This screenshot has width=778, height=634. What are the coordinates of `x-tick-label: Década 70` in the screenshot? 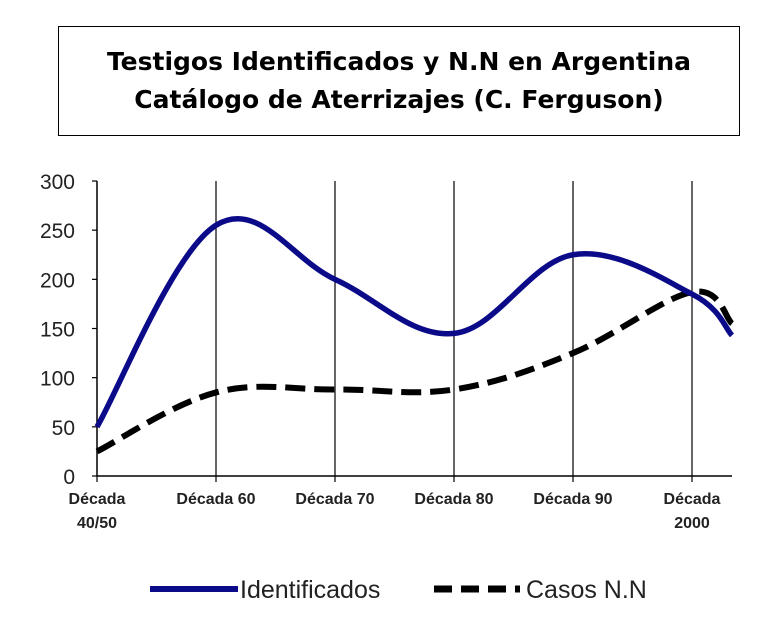 It's located at (334, 499).